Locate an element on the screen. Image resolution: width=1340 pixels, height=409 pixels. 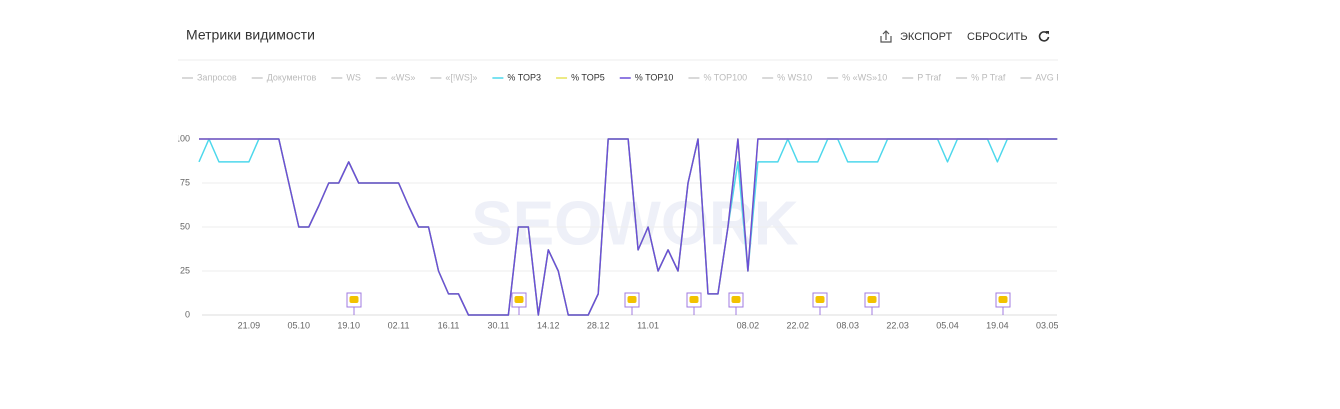
refresh-icon is located at coordinates (1044, 36).